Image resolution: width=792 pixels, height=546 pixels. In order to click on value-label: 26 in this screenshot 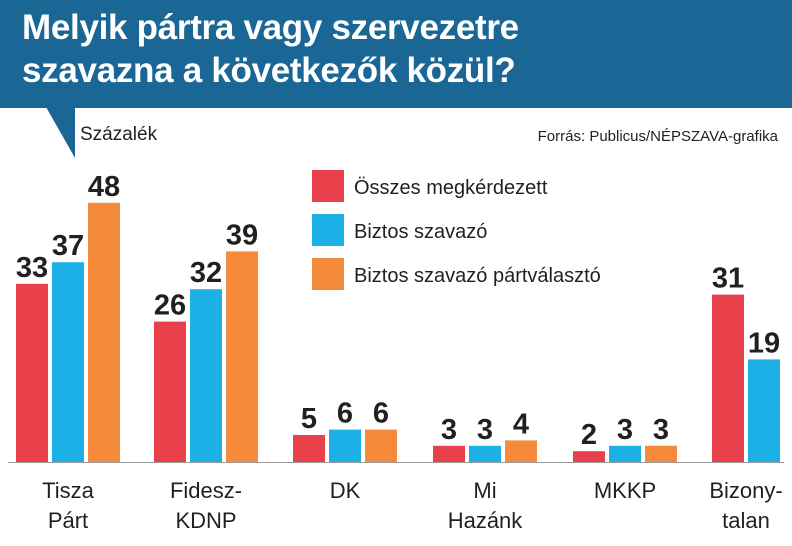, I will do `click(170, 306)`.